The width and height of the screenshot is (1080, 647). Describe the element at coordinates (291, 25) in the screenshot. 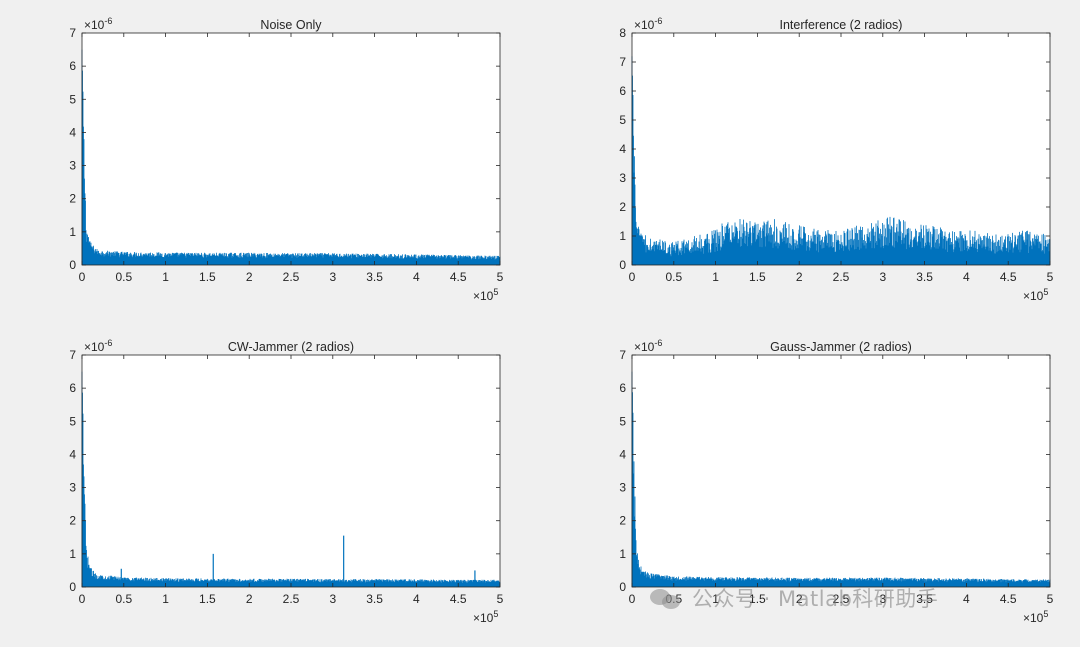

I see `chart-title: Noise Only` at that location.